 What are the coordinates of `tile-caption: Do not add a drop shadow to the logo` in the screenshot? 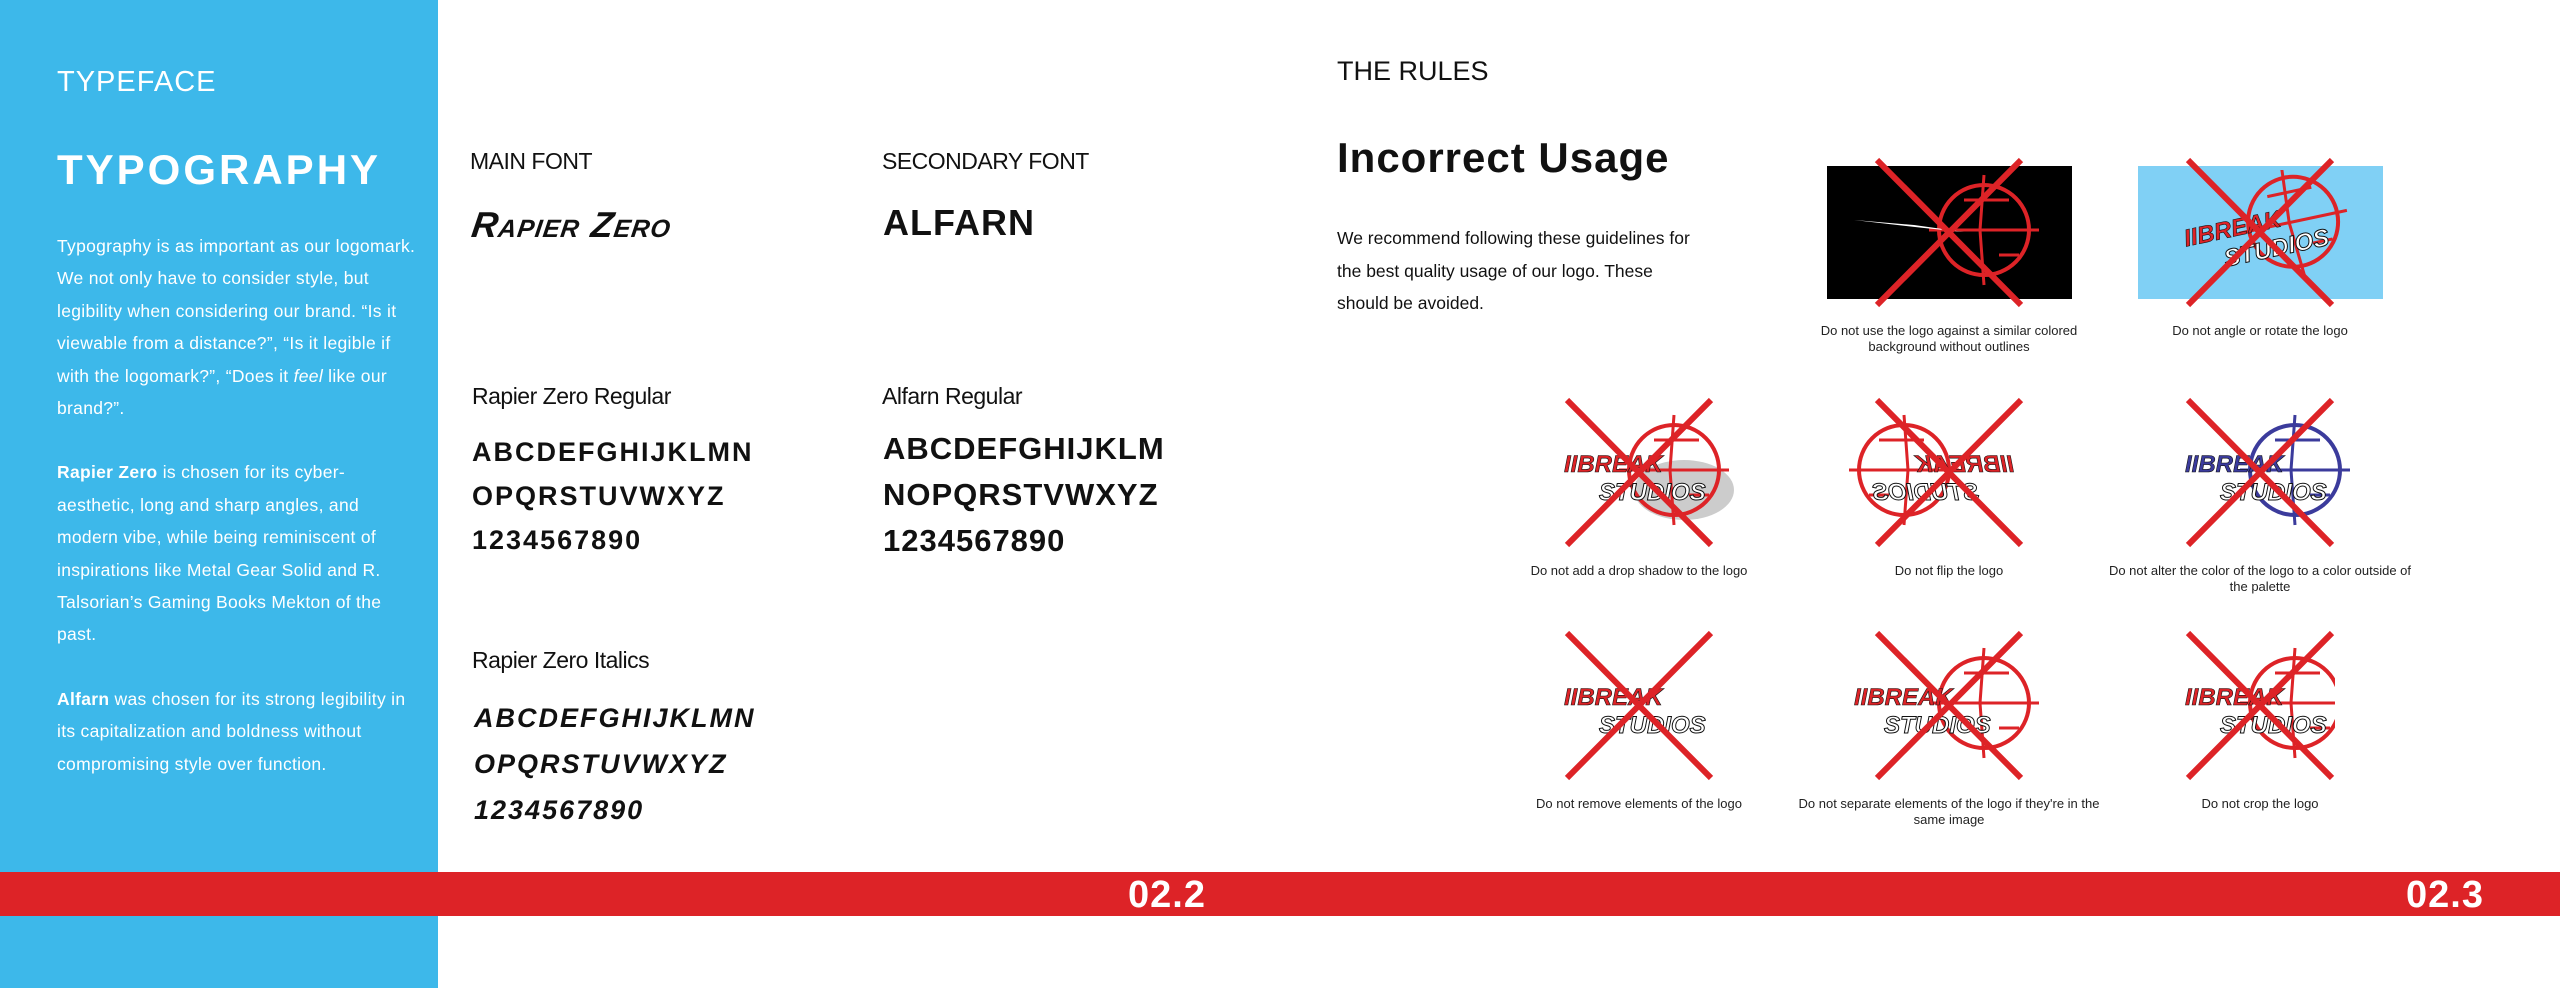 It's located at (1639, 570).